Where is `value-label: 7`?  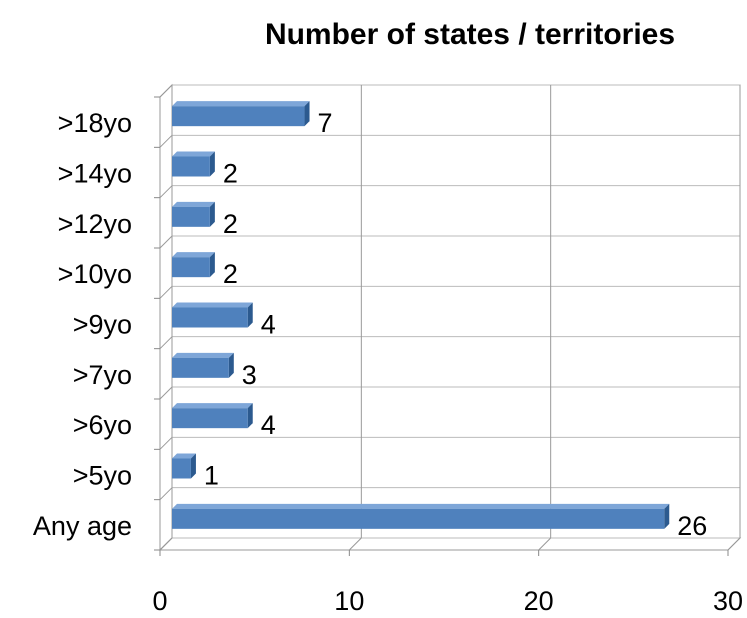 value-label: 7 is located at coordinates (325, 123).